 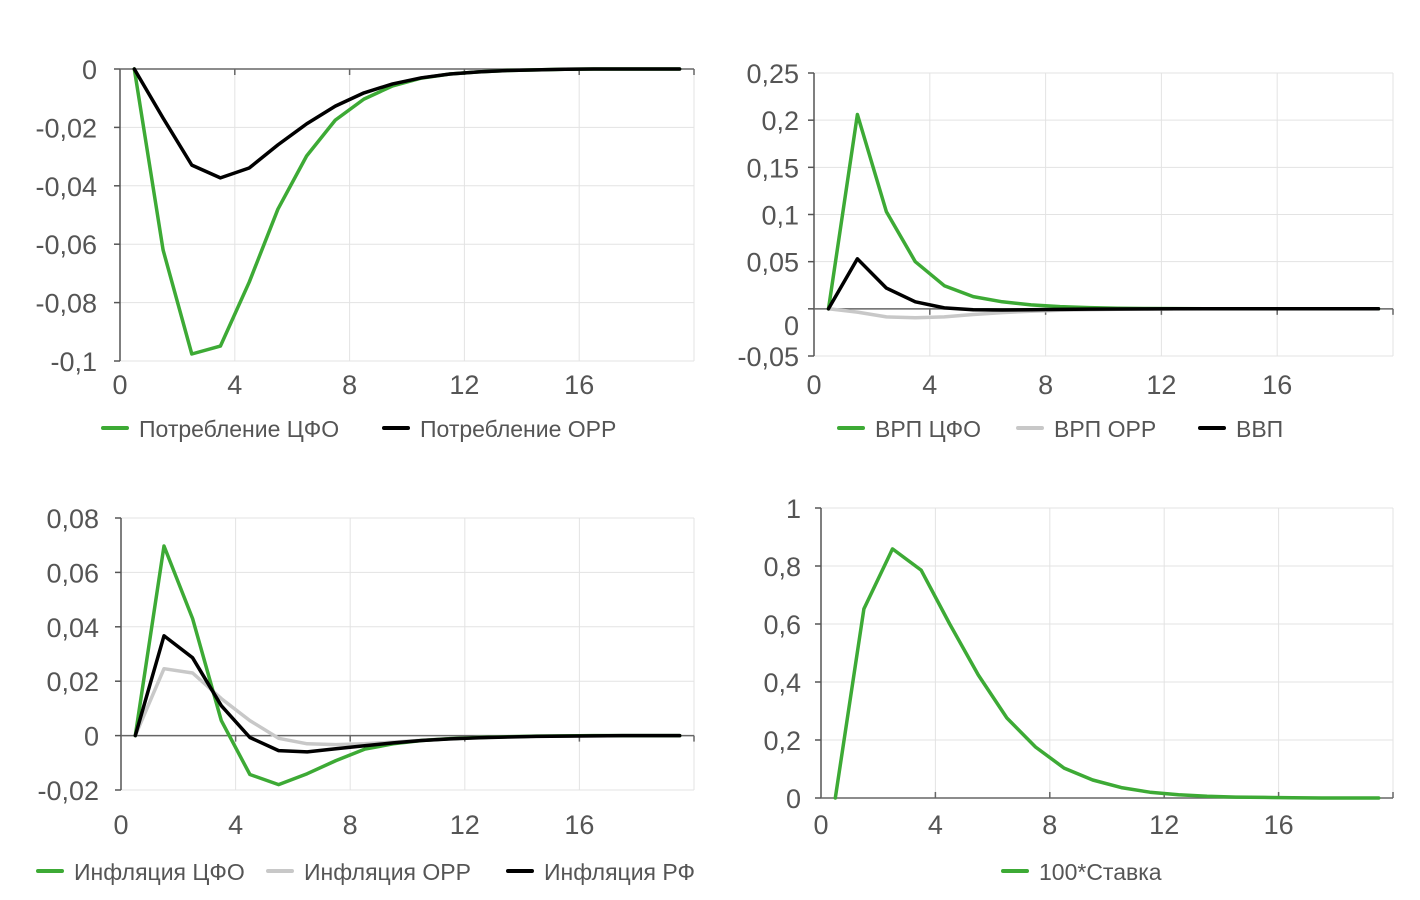 What do you see at coordinates (782, 683) in the screenshot?
I see `y-tick-label: 0,4` at bounding box center [782, 683].